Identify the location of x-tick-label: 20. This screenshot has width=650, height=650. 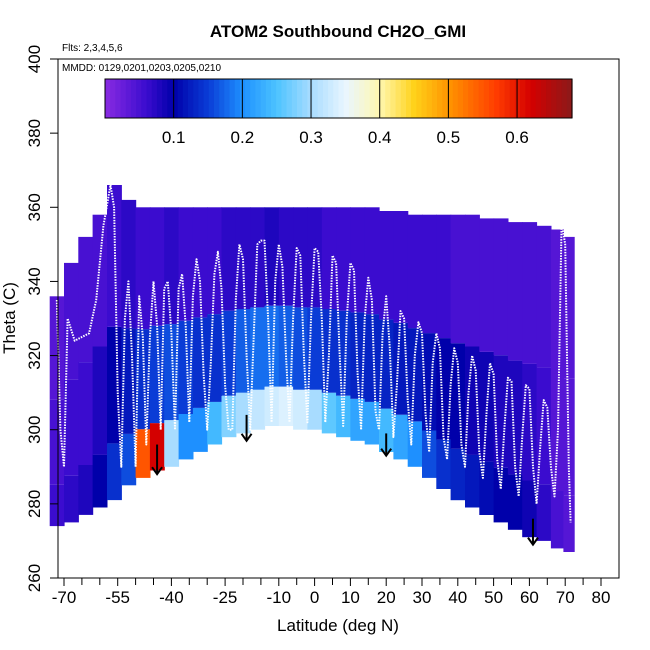
(386, 597).